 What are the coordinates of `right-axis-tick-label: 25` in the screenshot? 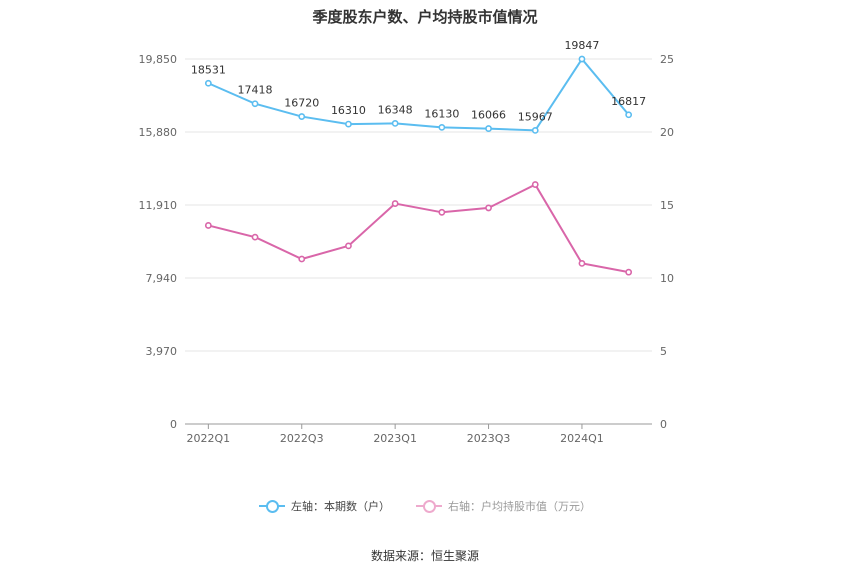 It's located at (667, 59).